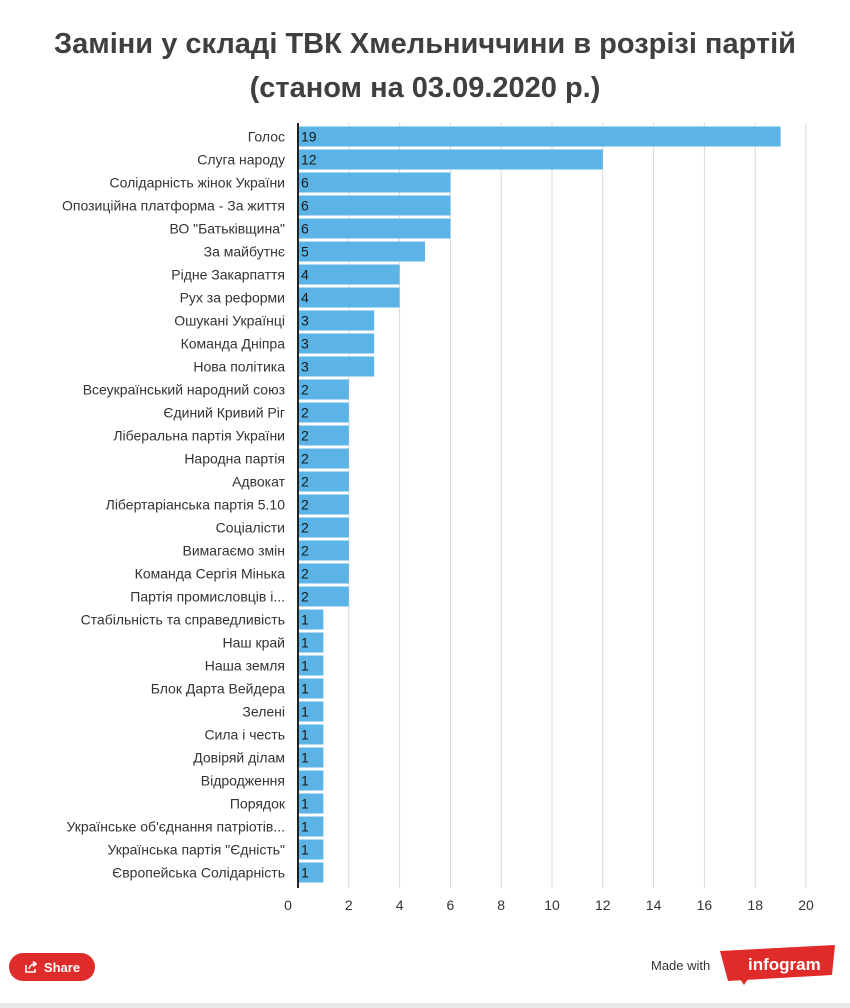 Image resolution: width=850 pixels, height=1008 pixels. What do you see at coordinates (239, 367) in the screenshot?
I see `category-label: Нова політика` at bounding box center [239, 367].